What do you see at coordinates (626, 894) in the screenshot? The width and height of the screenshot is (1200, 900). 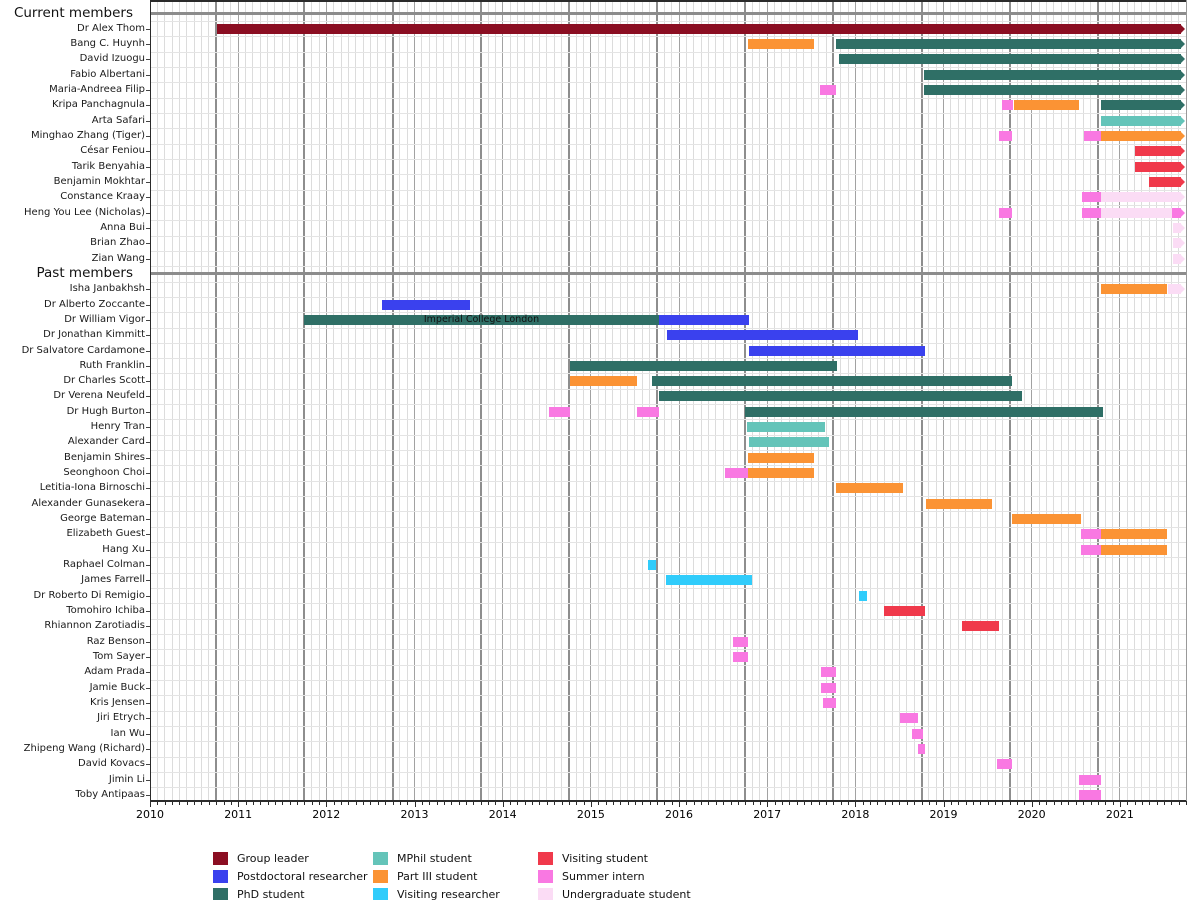 I see `legend-label-undergrad: Undergraduate student` at bounding box center [626, 894].